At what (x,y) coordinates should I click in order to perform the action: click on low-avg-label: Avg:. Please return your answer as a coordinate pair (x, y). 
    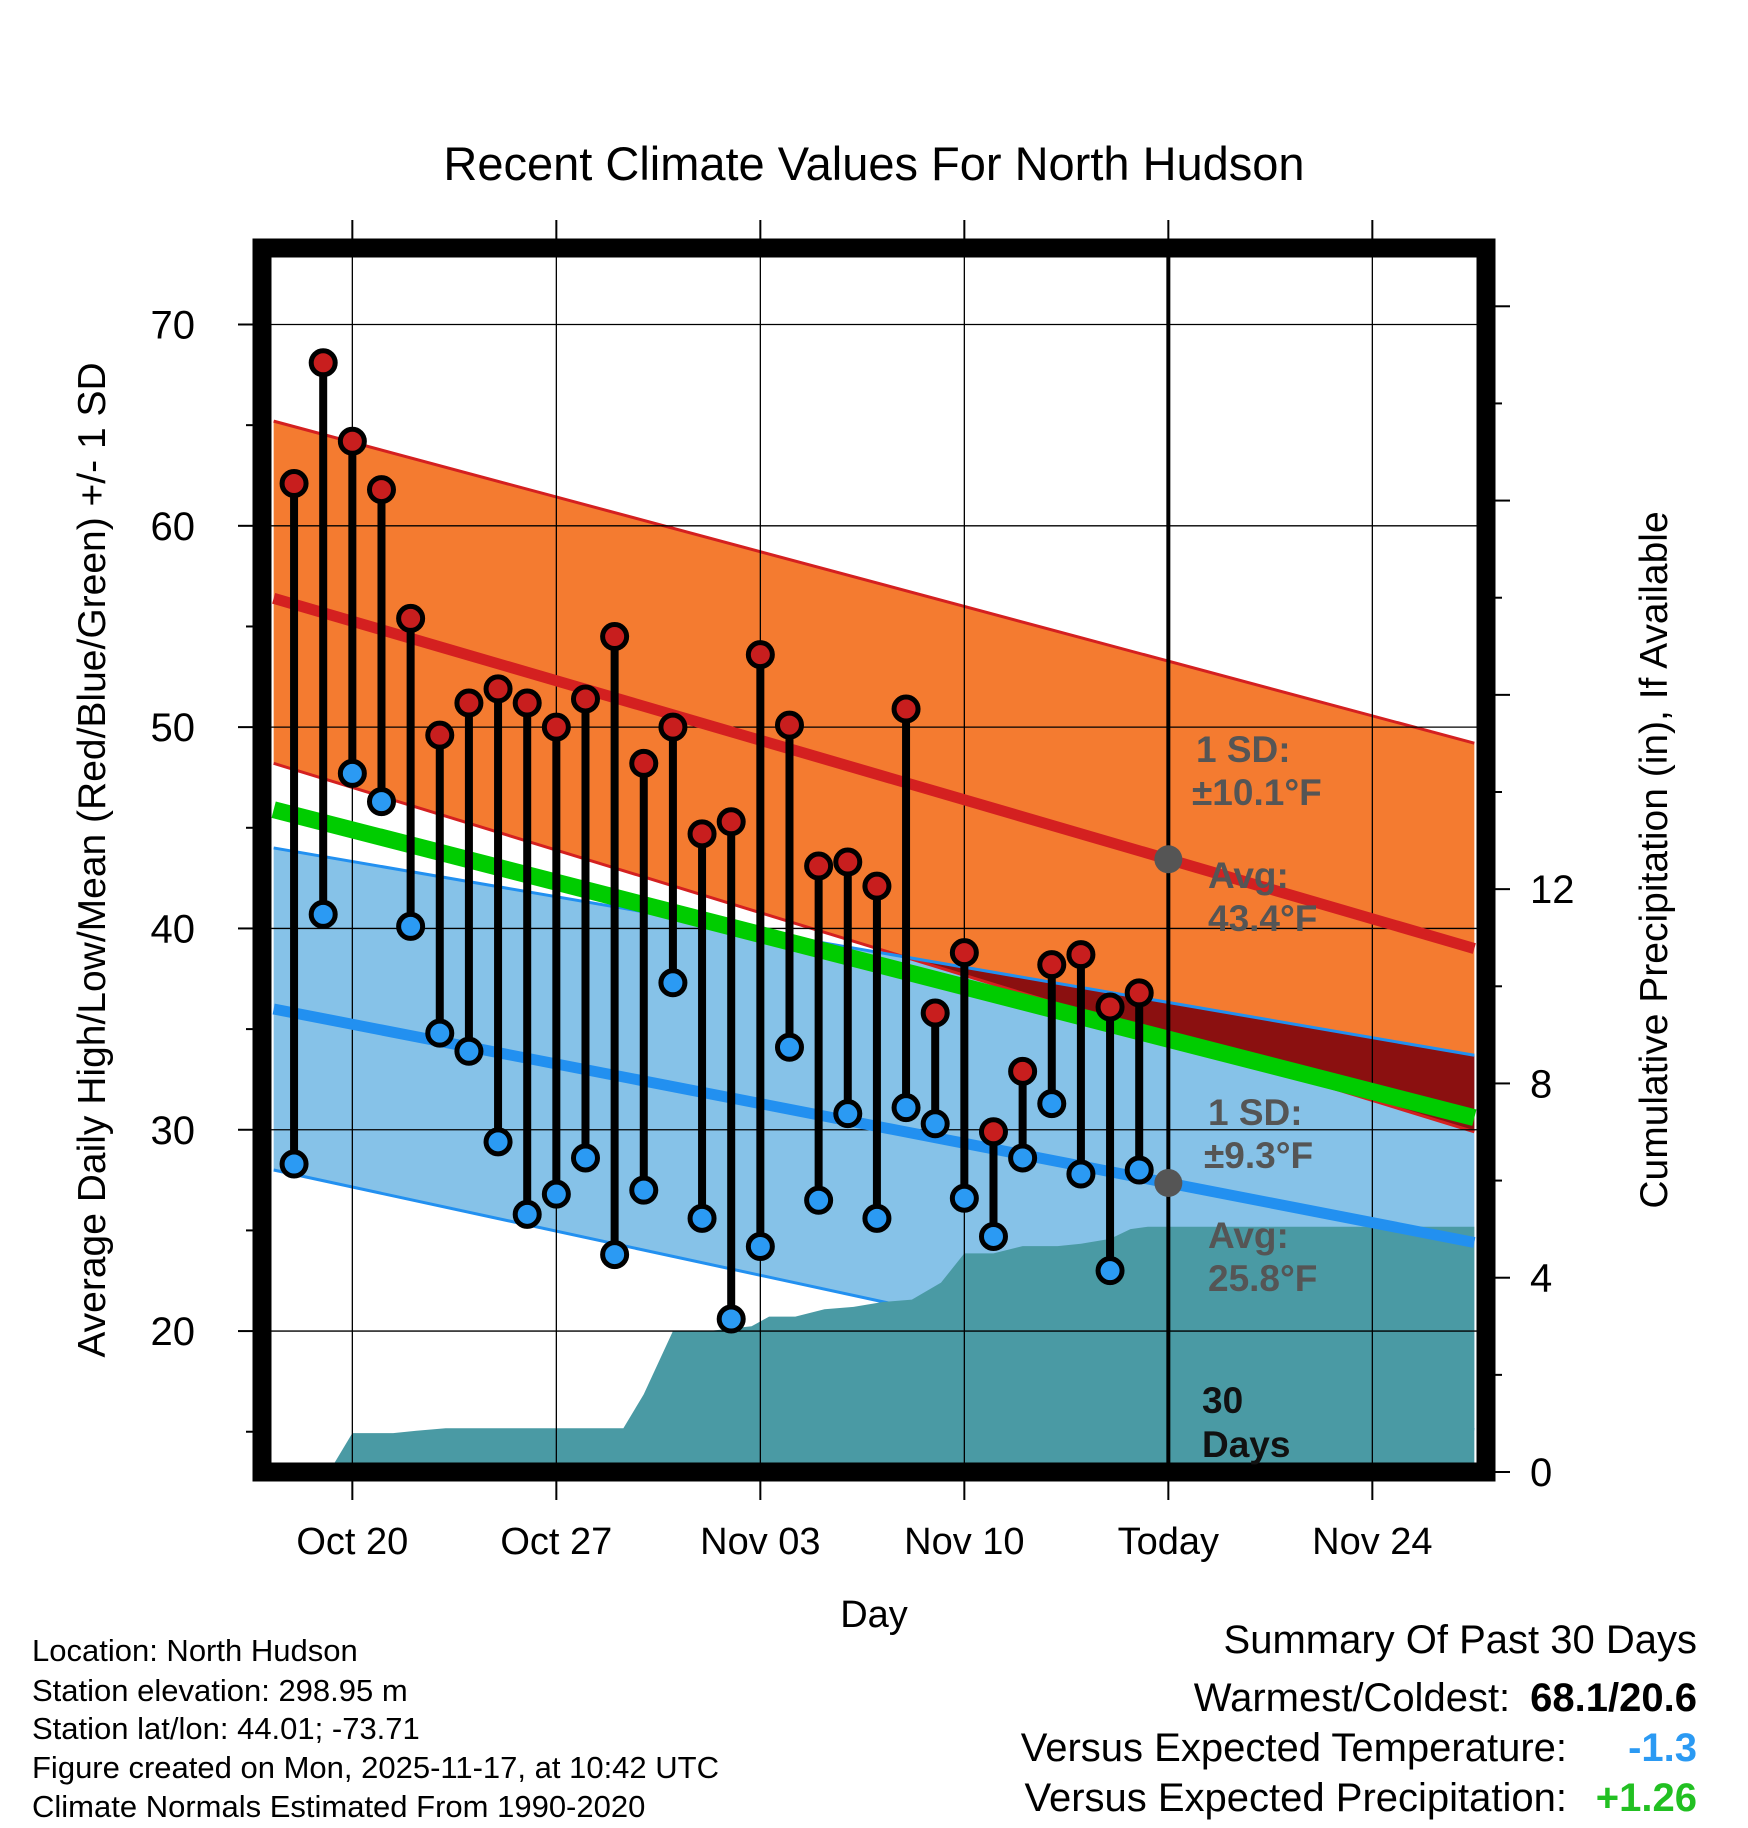
    Looking at the image, I should click on (1248, 1235).